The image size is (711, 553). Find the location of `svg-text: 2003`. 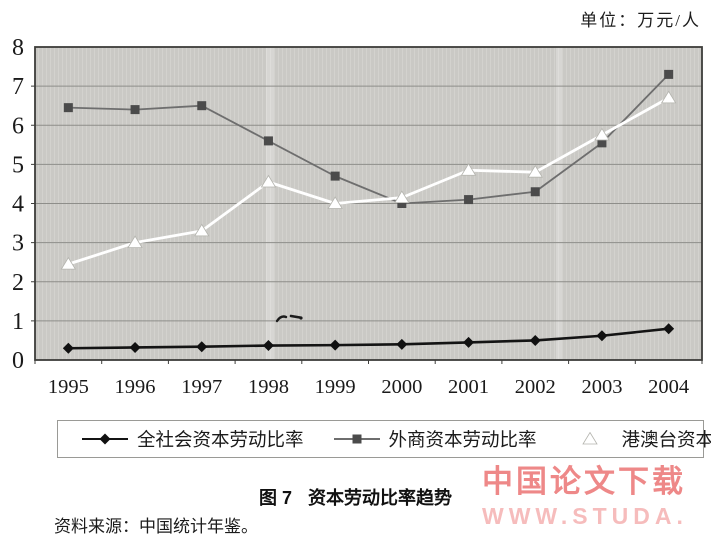

svg-text: 2003 is located at coordinates (601, 387).